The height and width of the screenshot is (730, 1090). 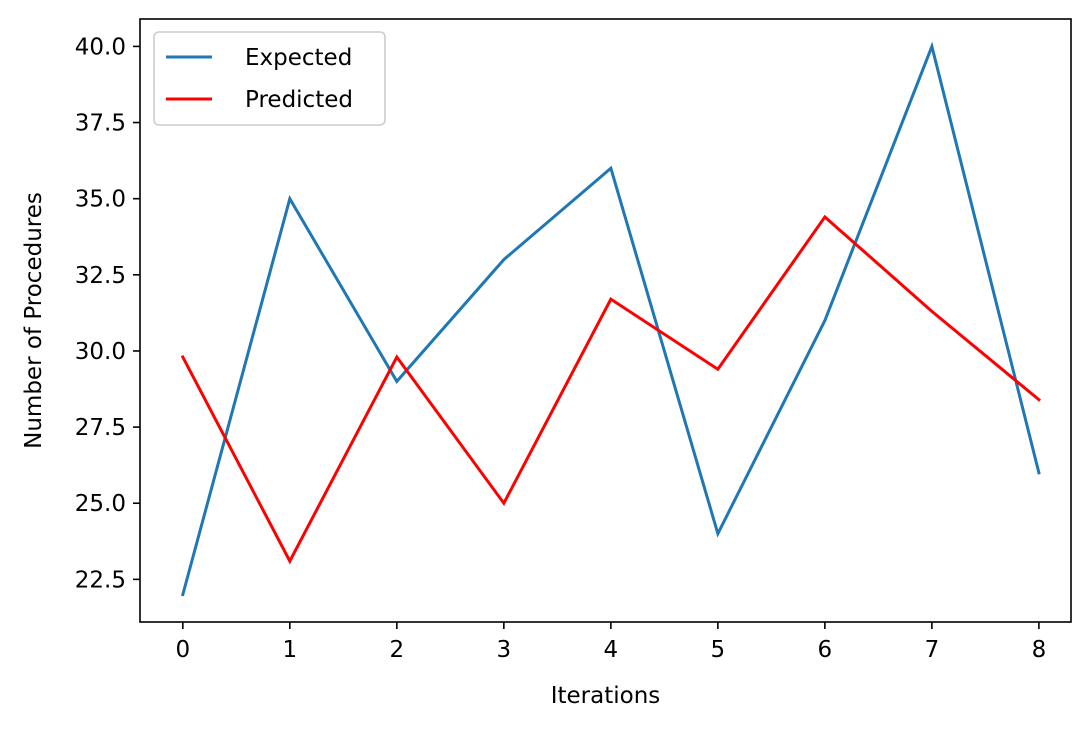 I want to click on legend-box, so click(x=269, y=78).